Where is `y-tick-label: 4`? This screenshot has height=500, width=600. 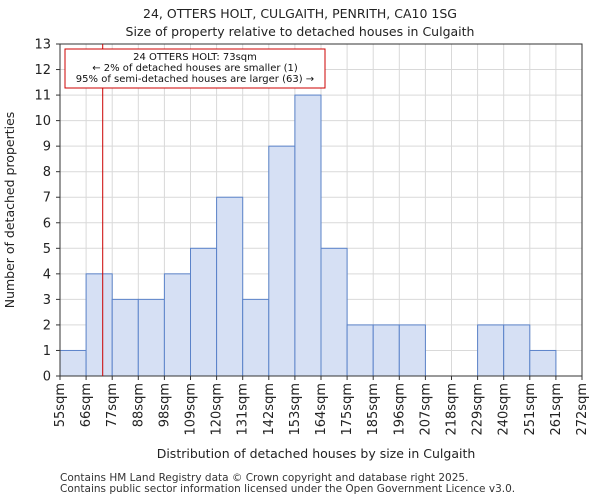
y-tick-label: 4 is located at coordinates (47, 274).